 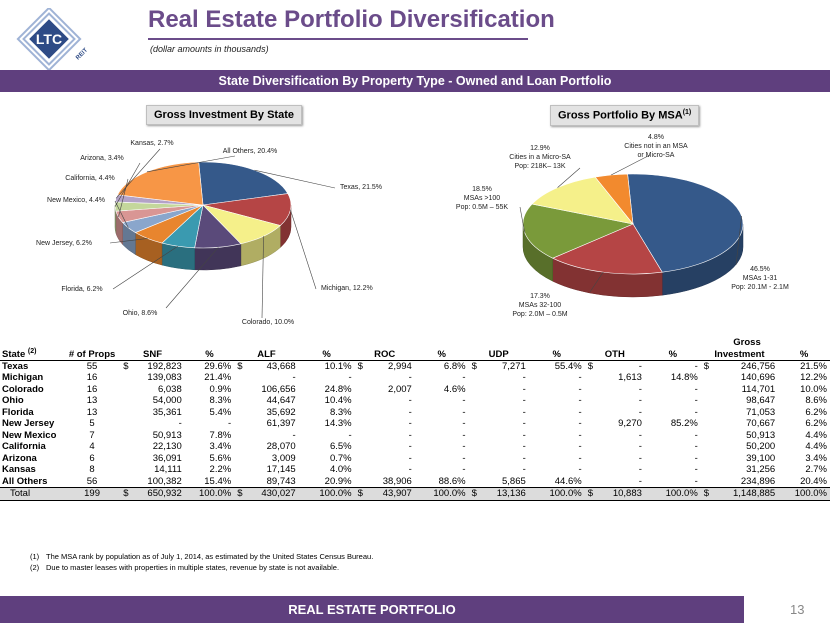 I want to click on table-cell: 140,696, so click(x=758, y=378).